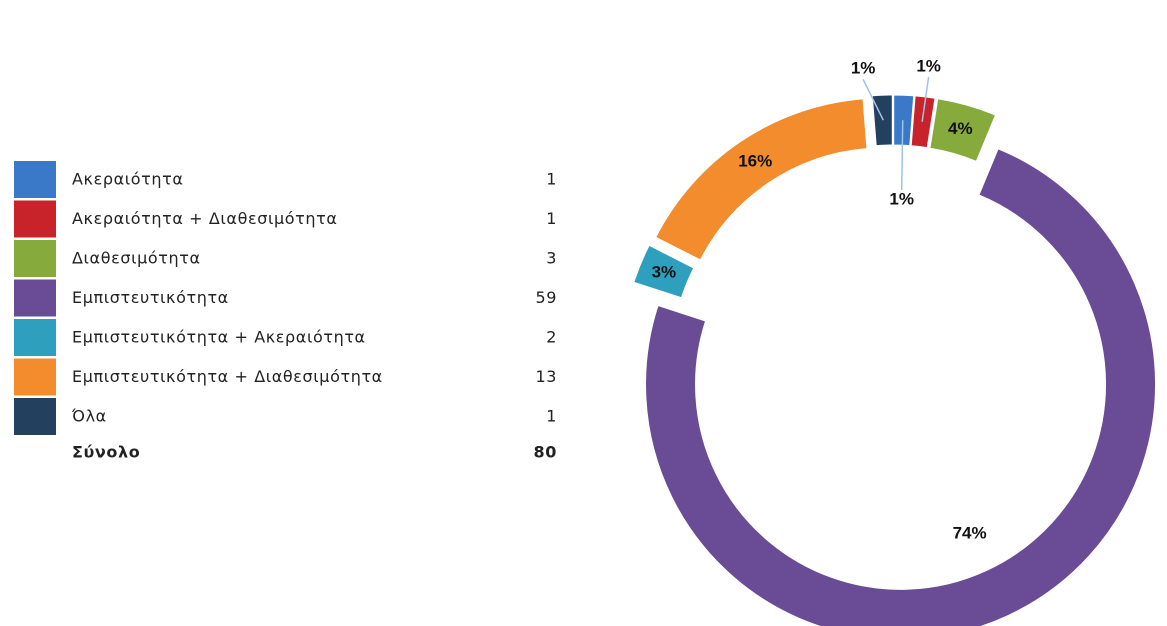  I want to click on slice-label: 16%, so click(755, 160).